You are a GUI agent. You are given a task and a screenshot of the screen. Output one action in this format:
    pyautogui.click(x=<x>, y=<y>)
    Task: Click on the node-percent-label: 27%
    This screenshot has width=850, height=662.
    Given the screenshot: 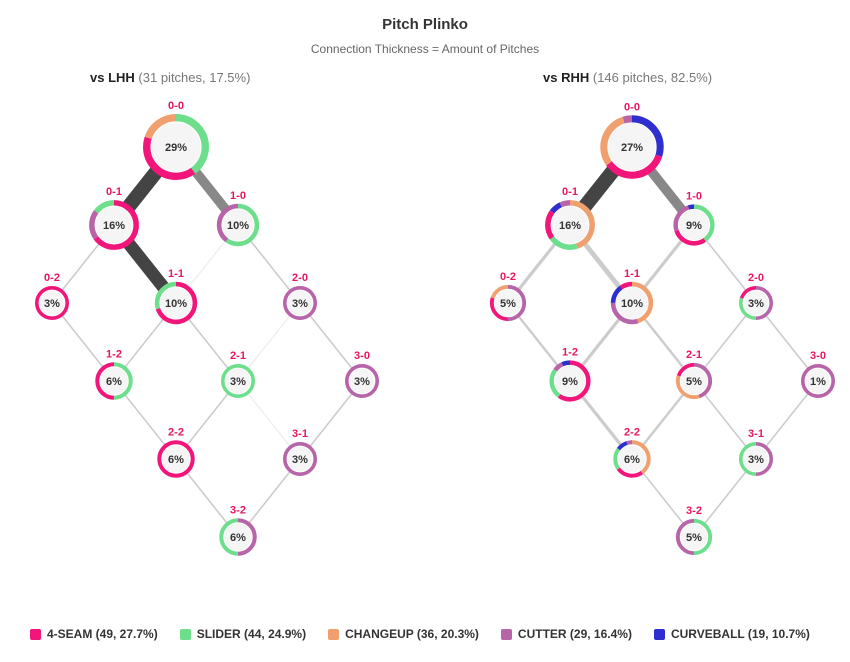 What is the action you would take?
    pyautogui.click(x=632, y=148)
    